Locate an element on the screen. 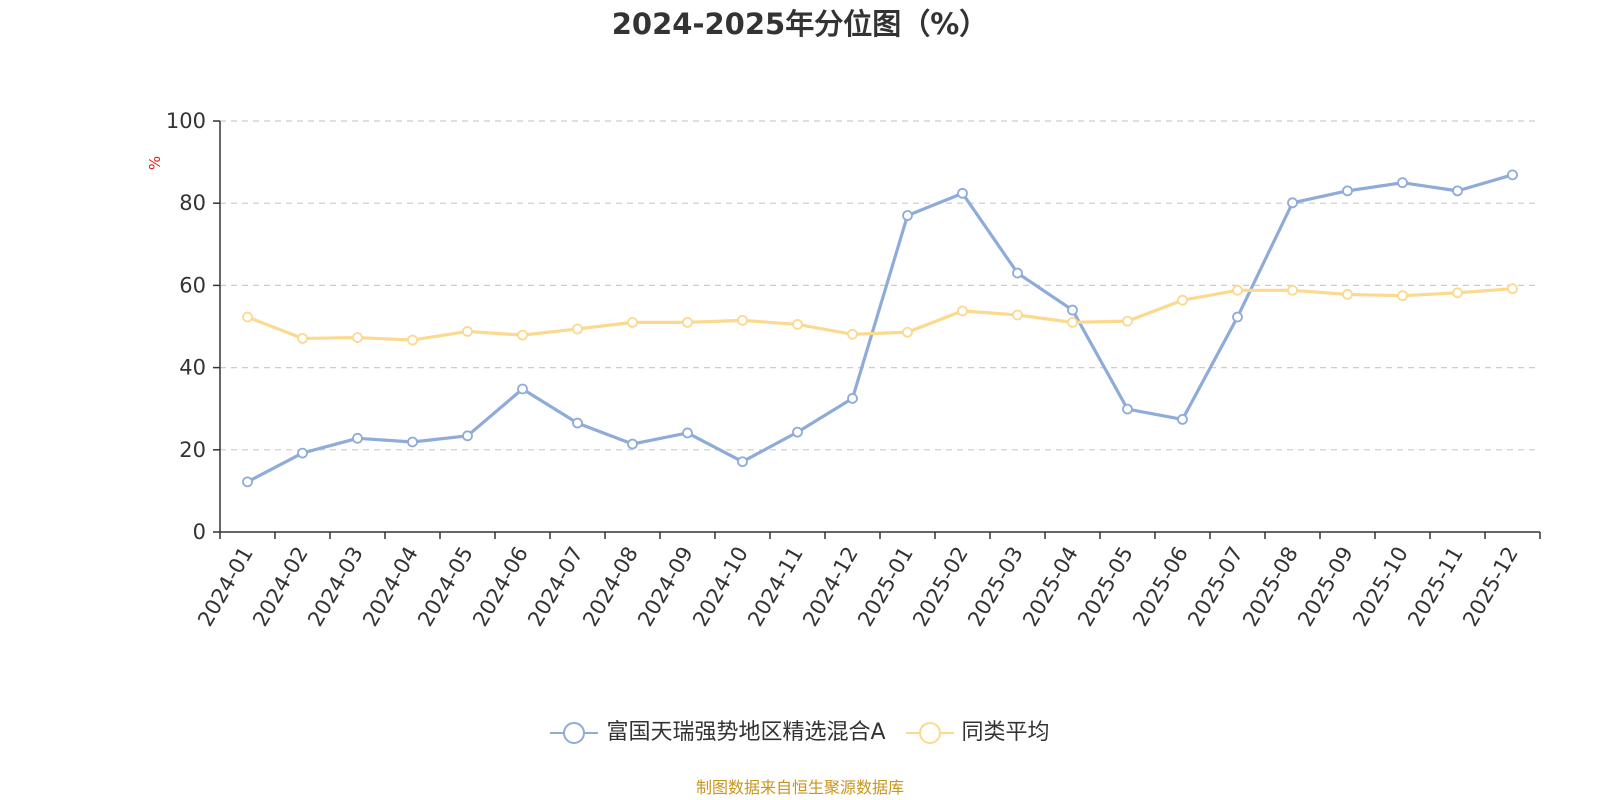 The image size is (1600, 800). y-tick-label: 60 is located at coordinates (192, 285).